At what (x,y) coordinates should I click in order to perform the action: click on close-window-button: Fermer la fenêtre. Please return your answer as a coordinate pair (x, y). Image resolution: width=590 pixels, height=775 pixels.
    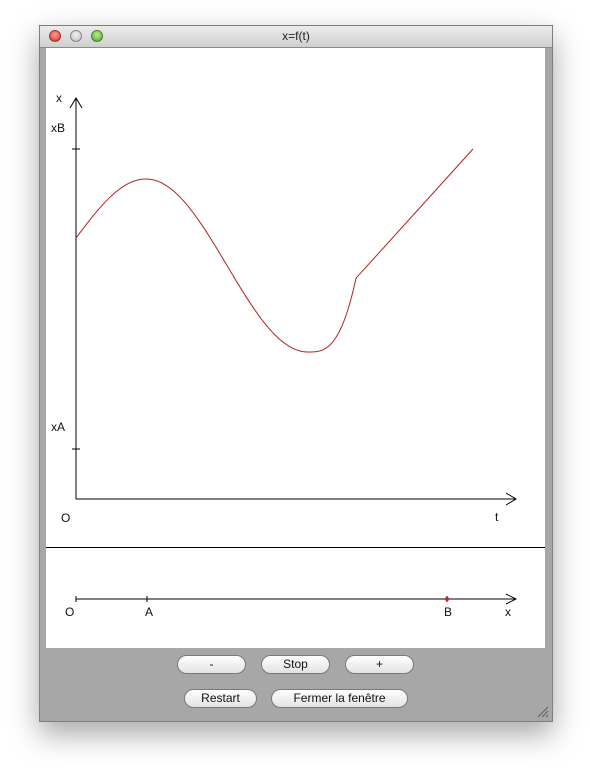
    Looking at the image, I should click on (339, 698).